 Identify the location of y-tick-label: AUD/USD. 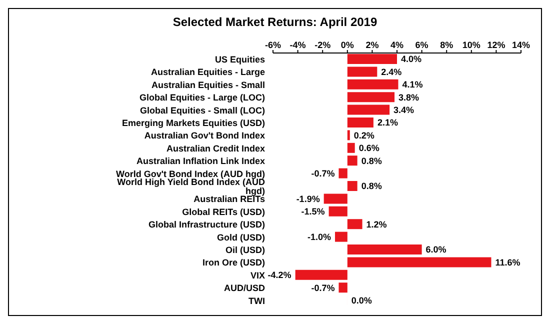
(245, 288).